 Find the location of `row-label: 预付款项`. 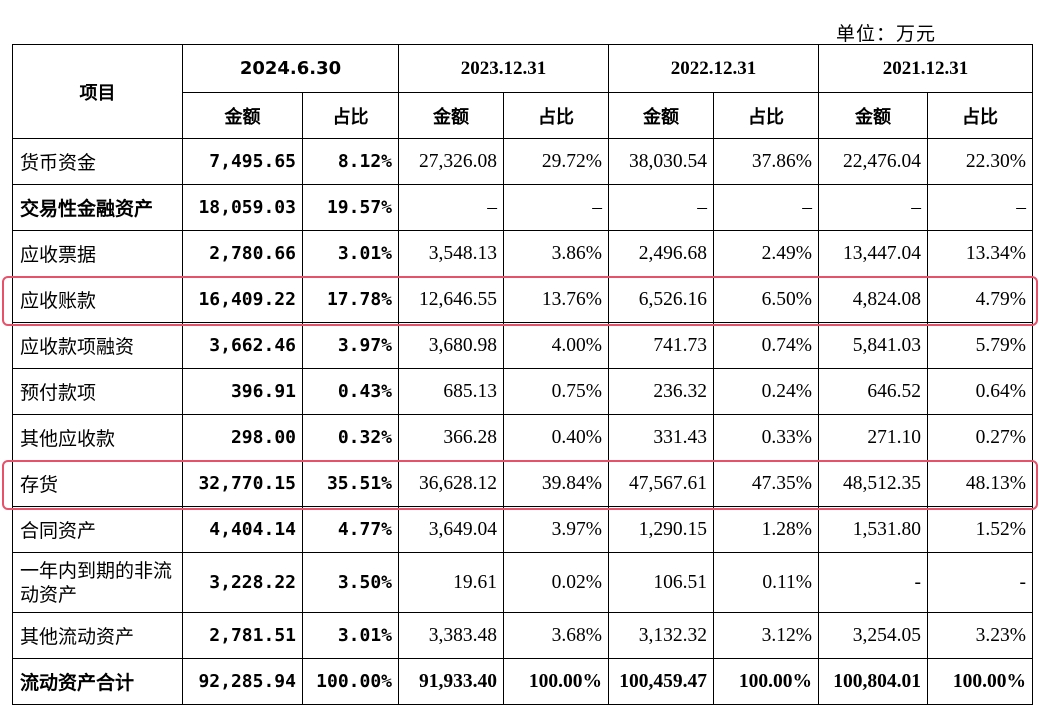

row-label: 预付款项 is located at coordinates (97, 391).